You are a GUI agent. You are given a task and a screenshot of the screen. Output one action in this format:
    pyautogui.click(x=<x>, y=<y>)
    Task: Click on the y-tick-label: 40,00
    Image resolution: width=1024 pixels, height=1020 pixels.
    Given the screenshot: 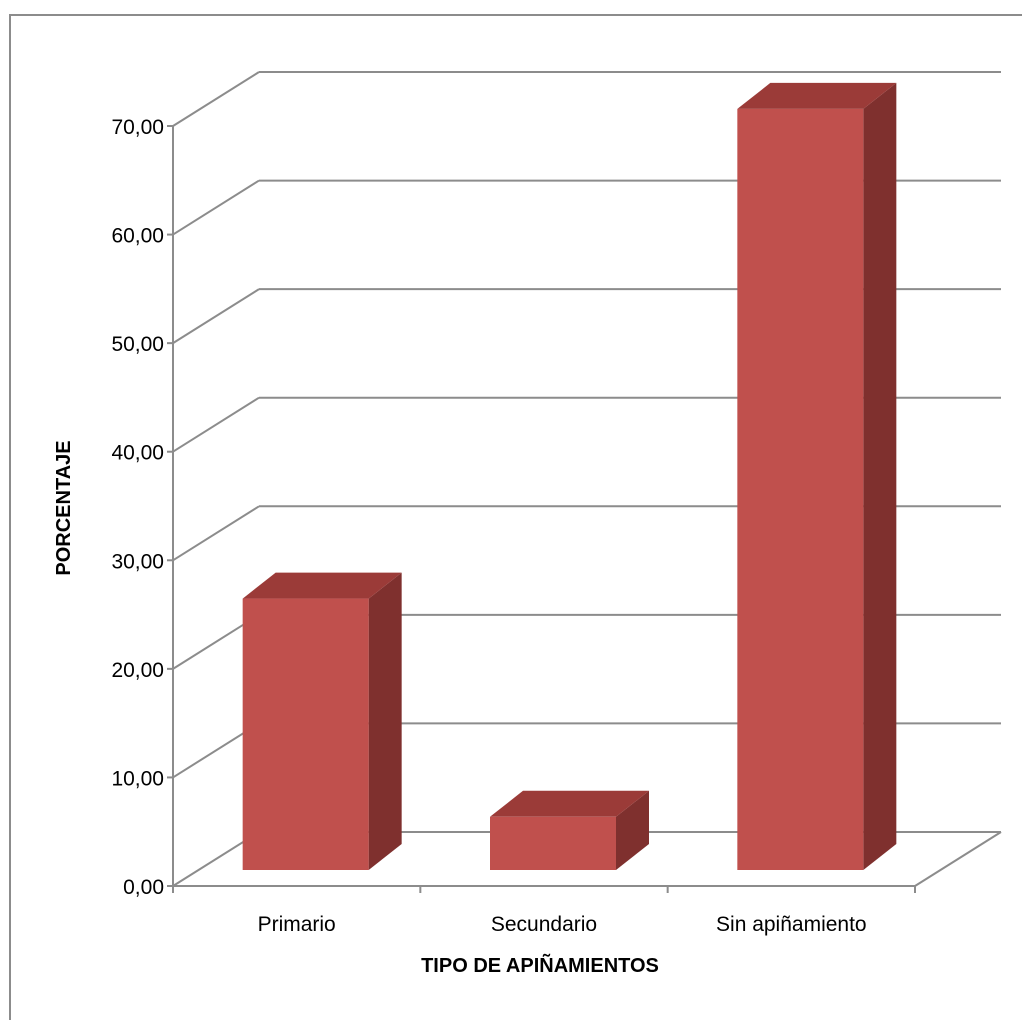 What is the action you would take?
    pyautogui.click(x=137, y=453)
    